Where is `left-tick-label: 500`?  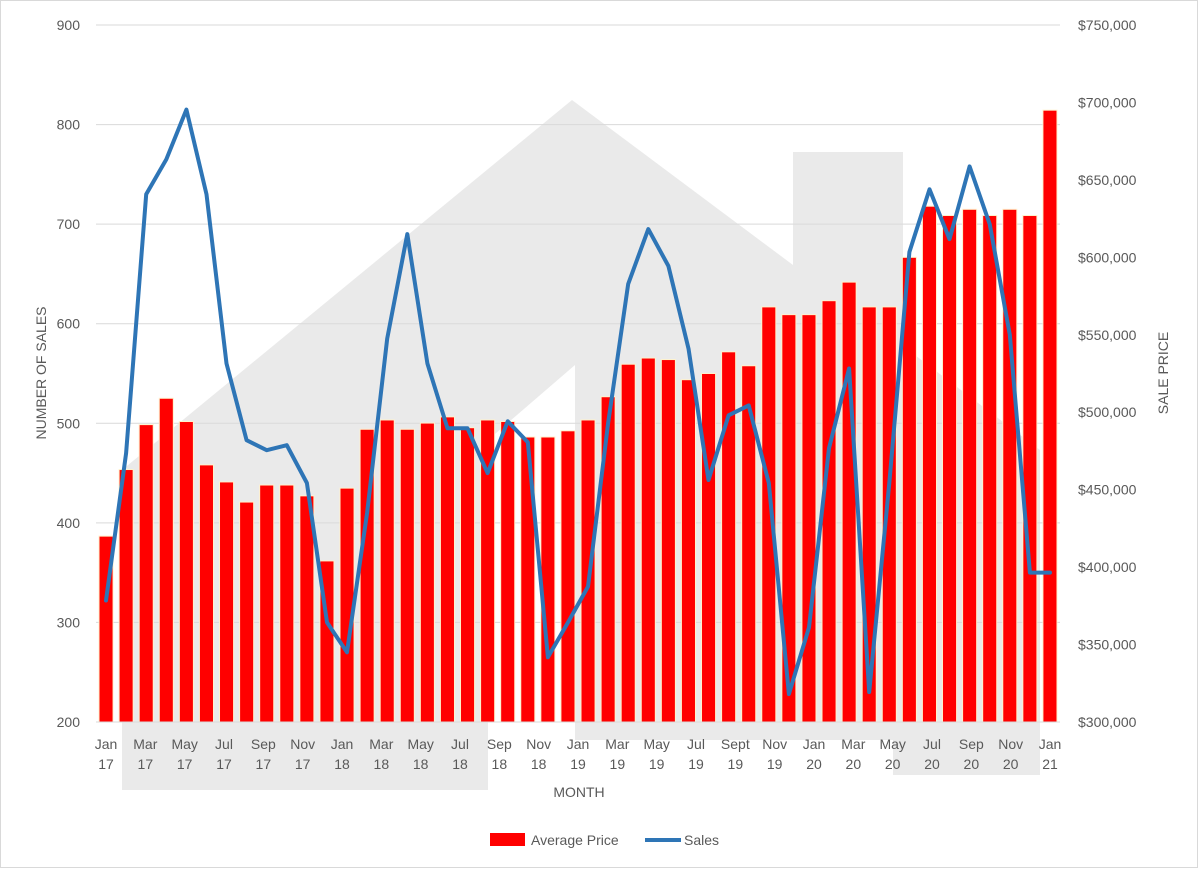 left-tick-label: 500 is located at coordinates (69, 423).